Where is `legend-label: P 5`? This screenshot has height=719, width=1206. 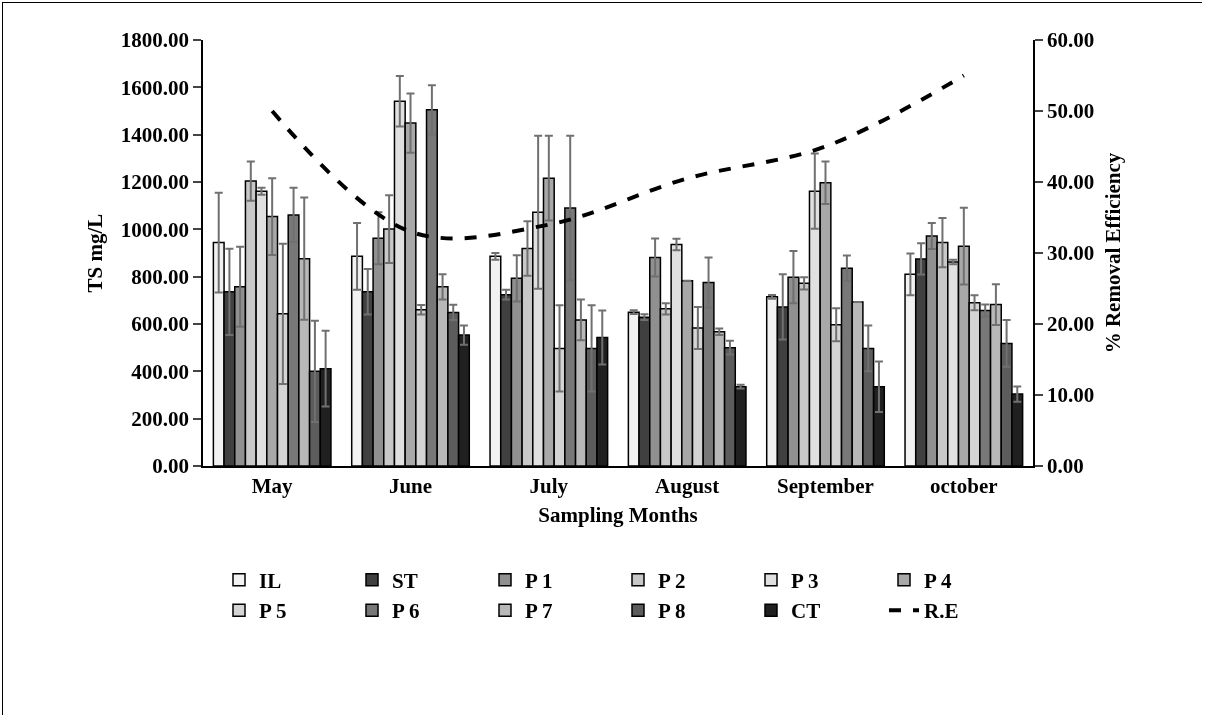 legend-label: P 5 is located at coordinates (273, 611).